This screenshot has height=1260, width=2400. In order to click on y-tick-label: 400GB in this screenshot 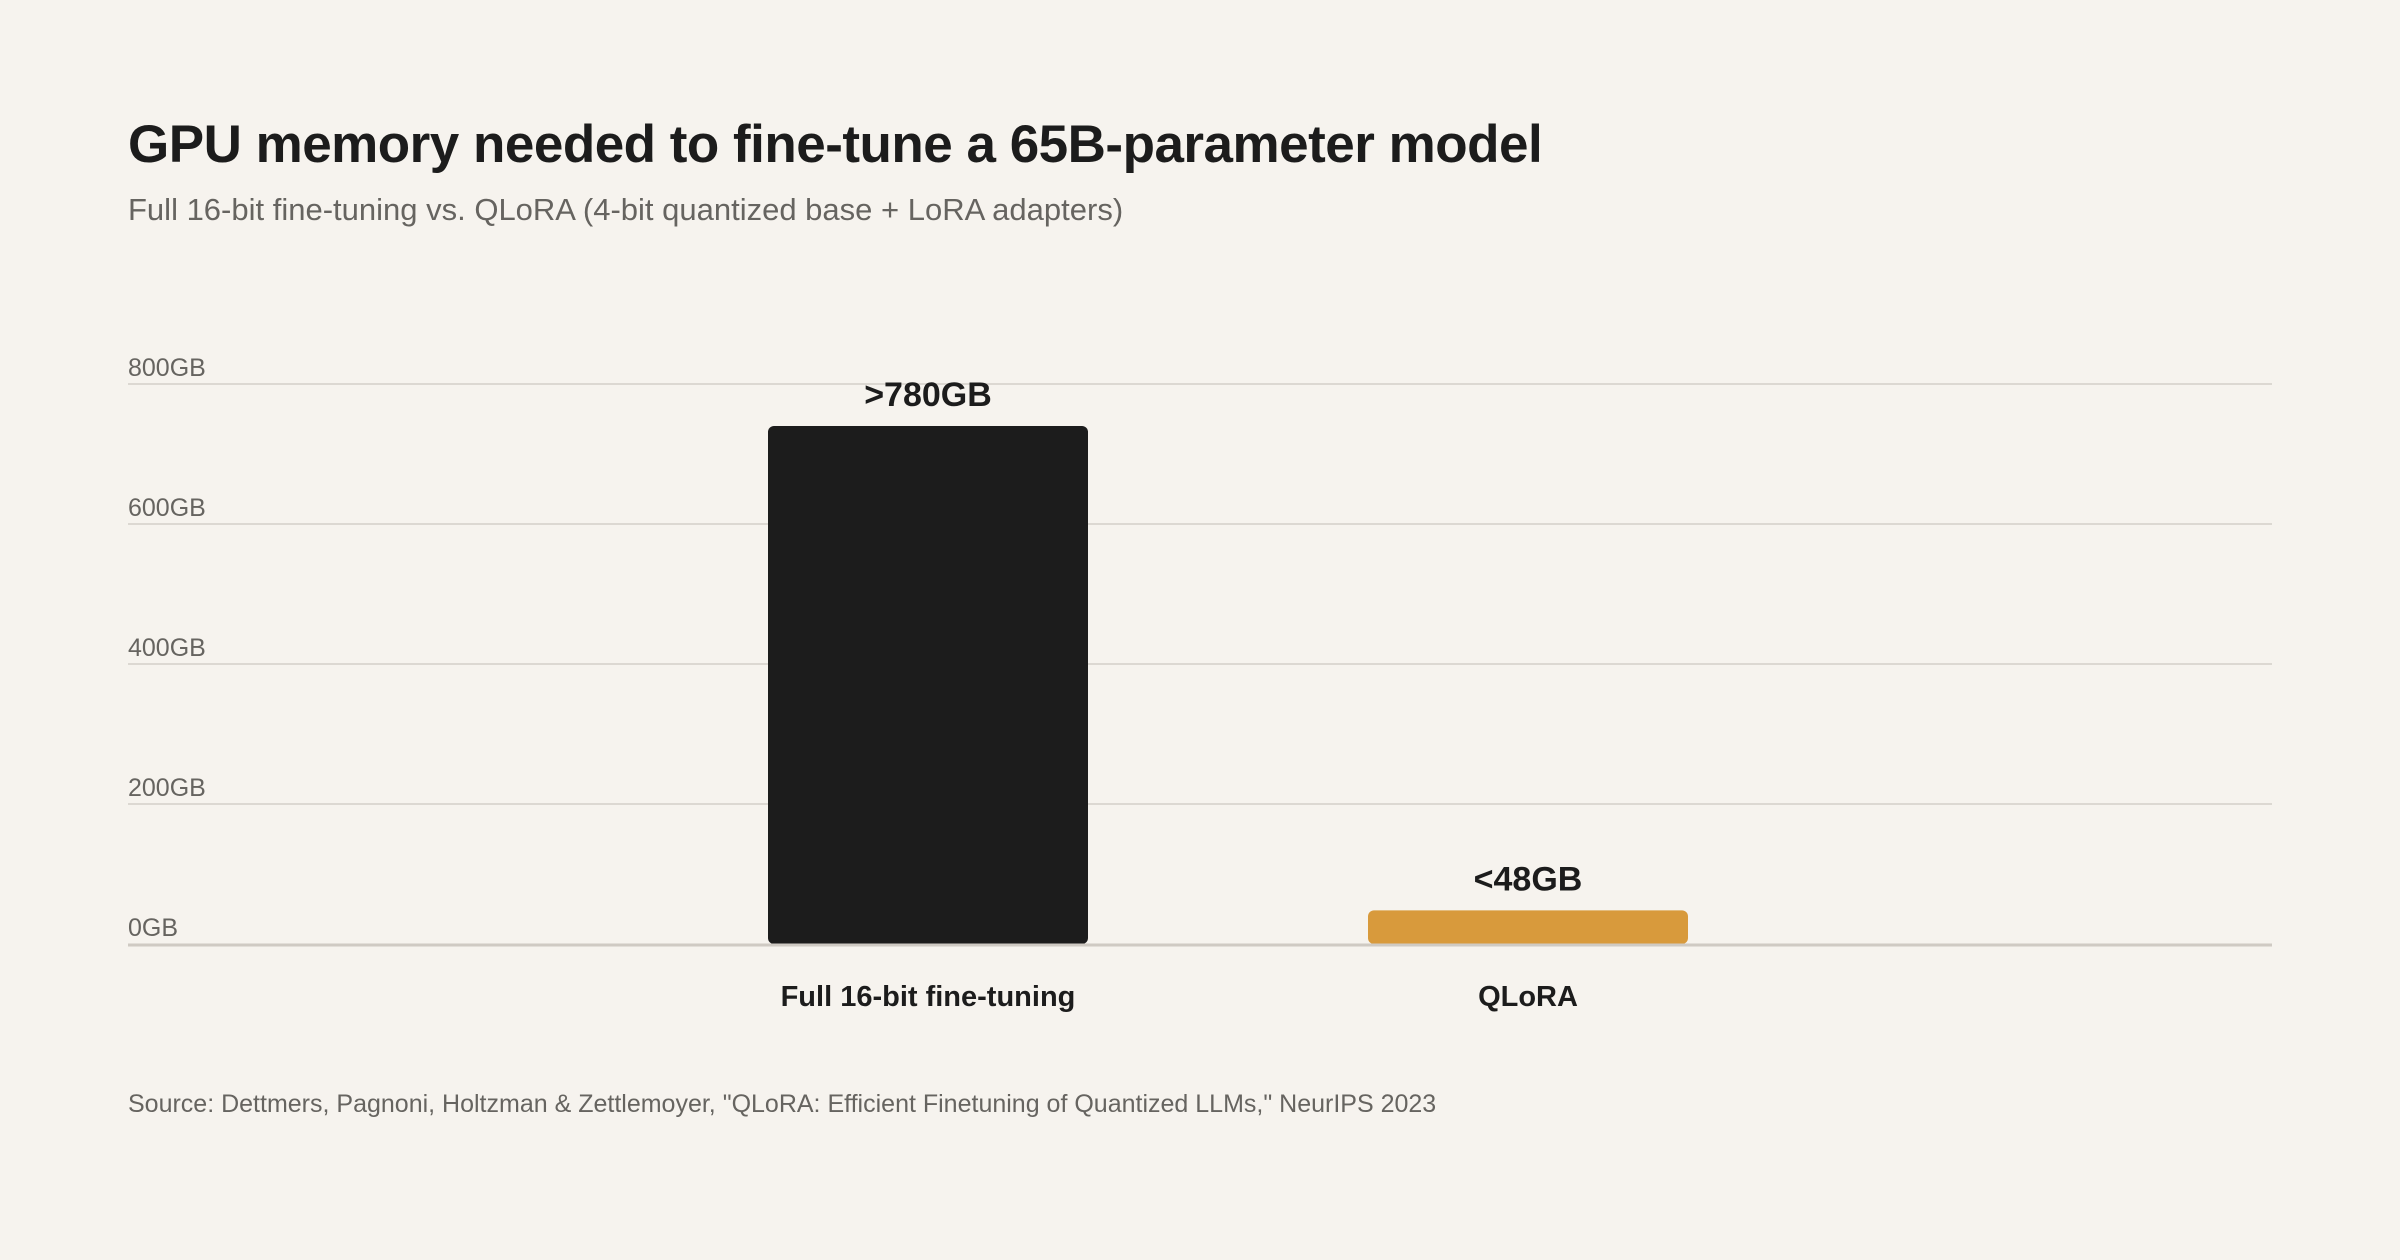, I will do `click(167, 648)`.